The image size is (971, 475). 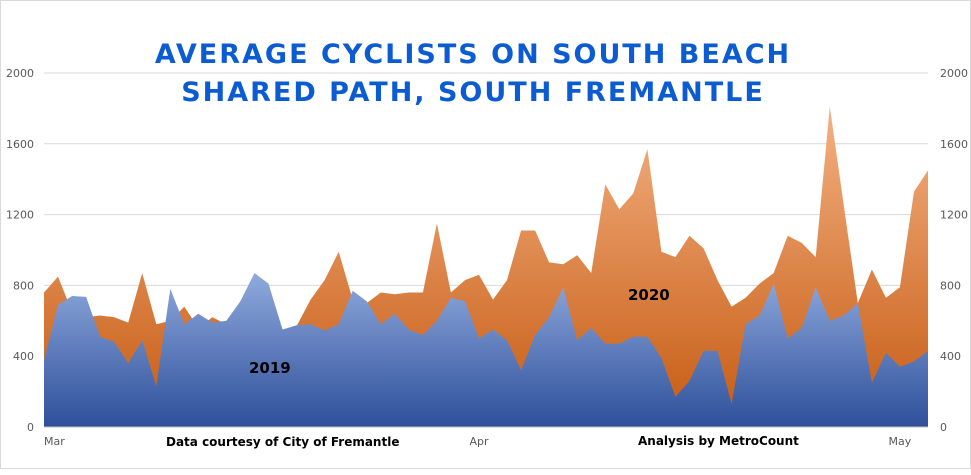 I want to click on y-tick-label-left: 1200, so click(x=20, y=215).